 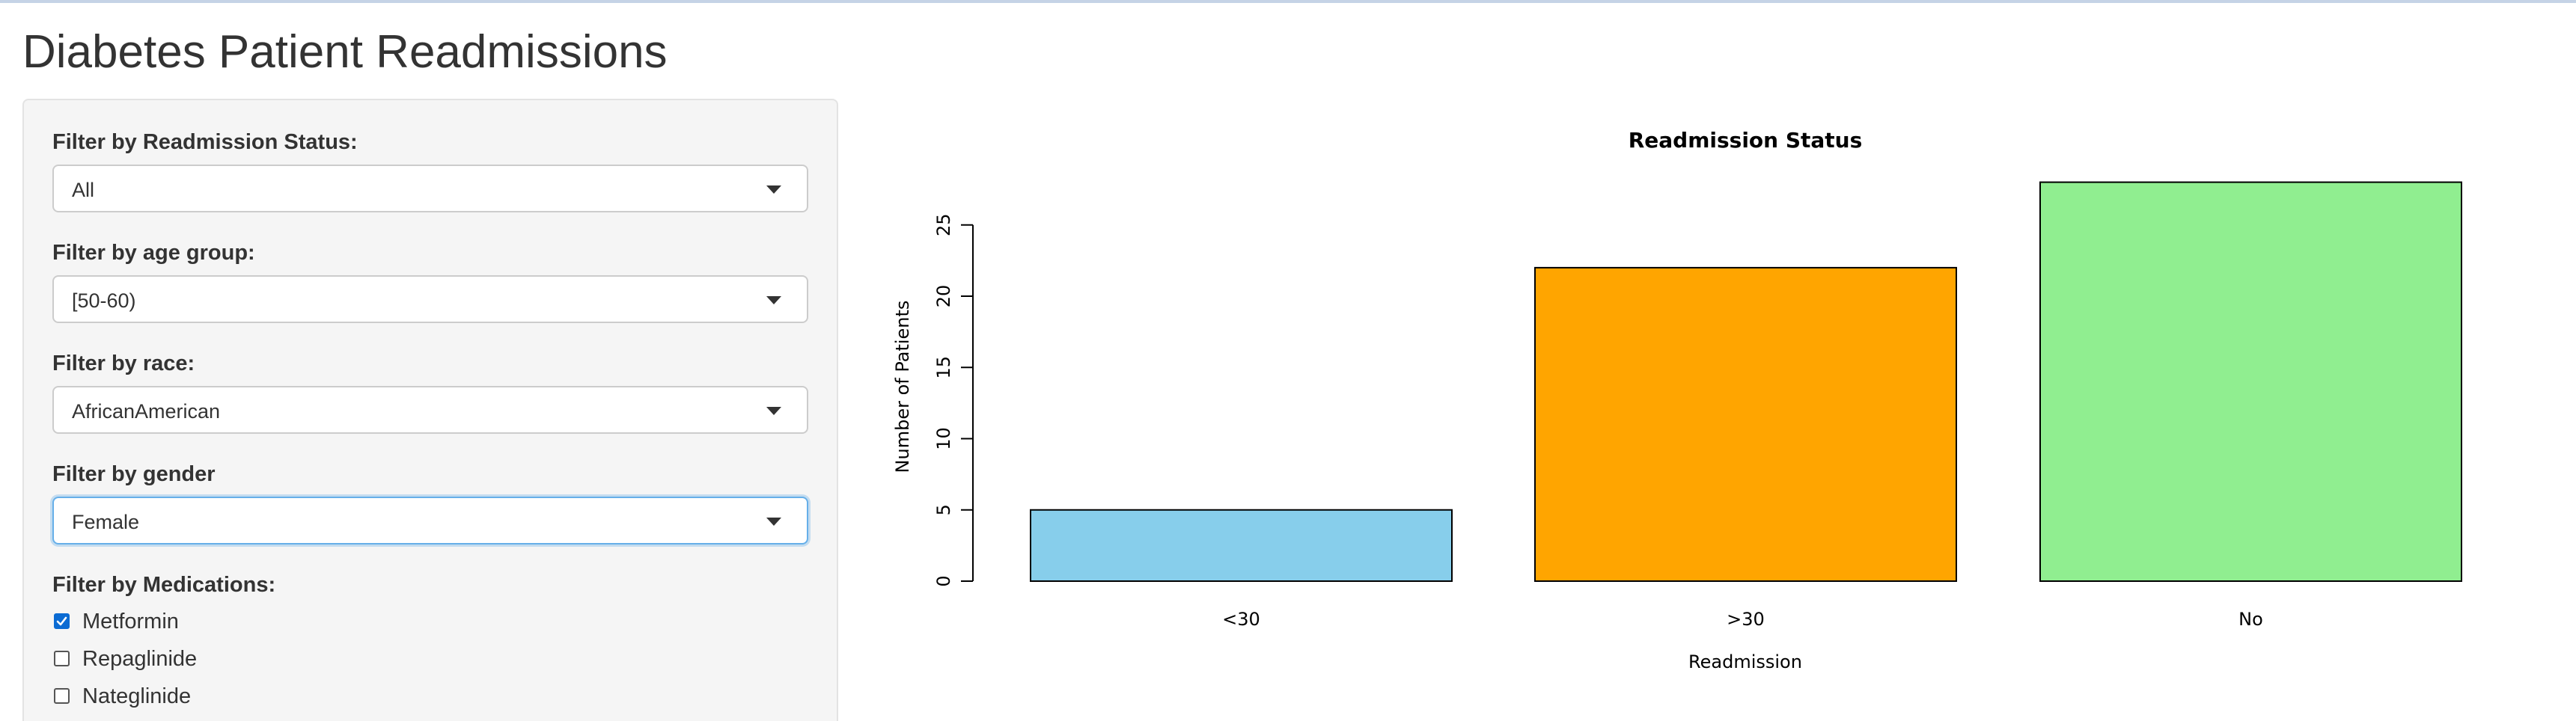 What do you see at coordinates (83, 190) in the screenshot?
I see `readmission-status-value: All` at bounding box center [83, 190].